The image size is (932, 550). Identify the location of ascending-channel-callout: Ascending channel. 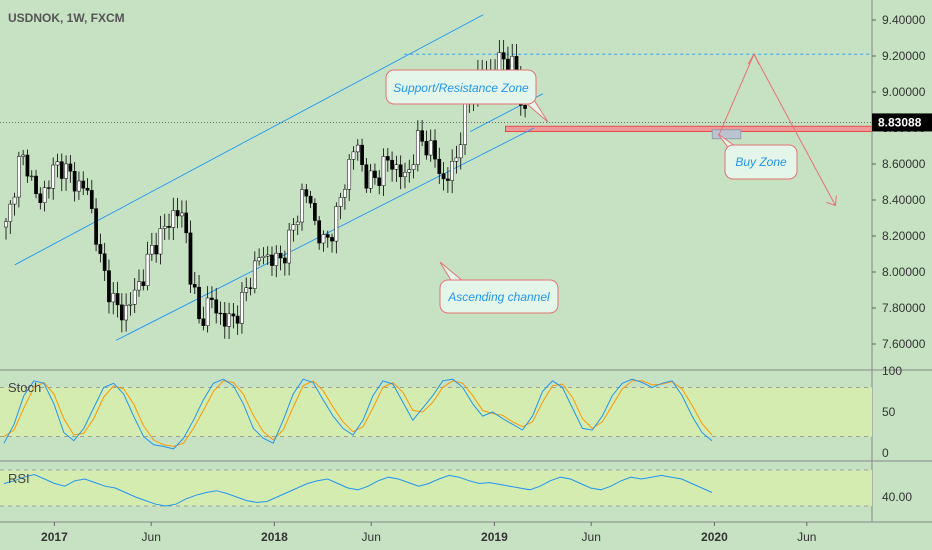
(499, 287).